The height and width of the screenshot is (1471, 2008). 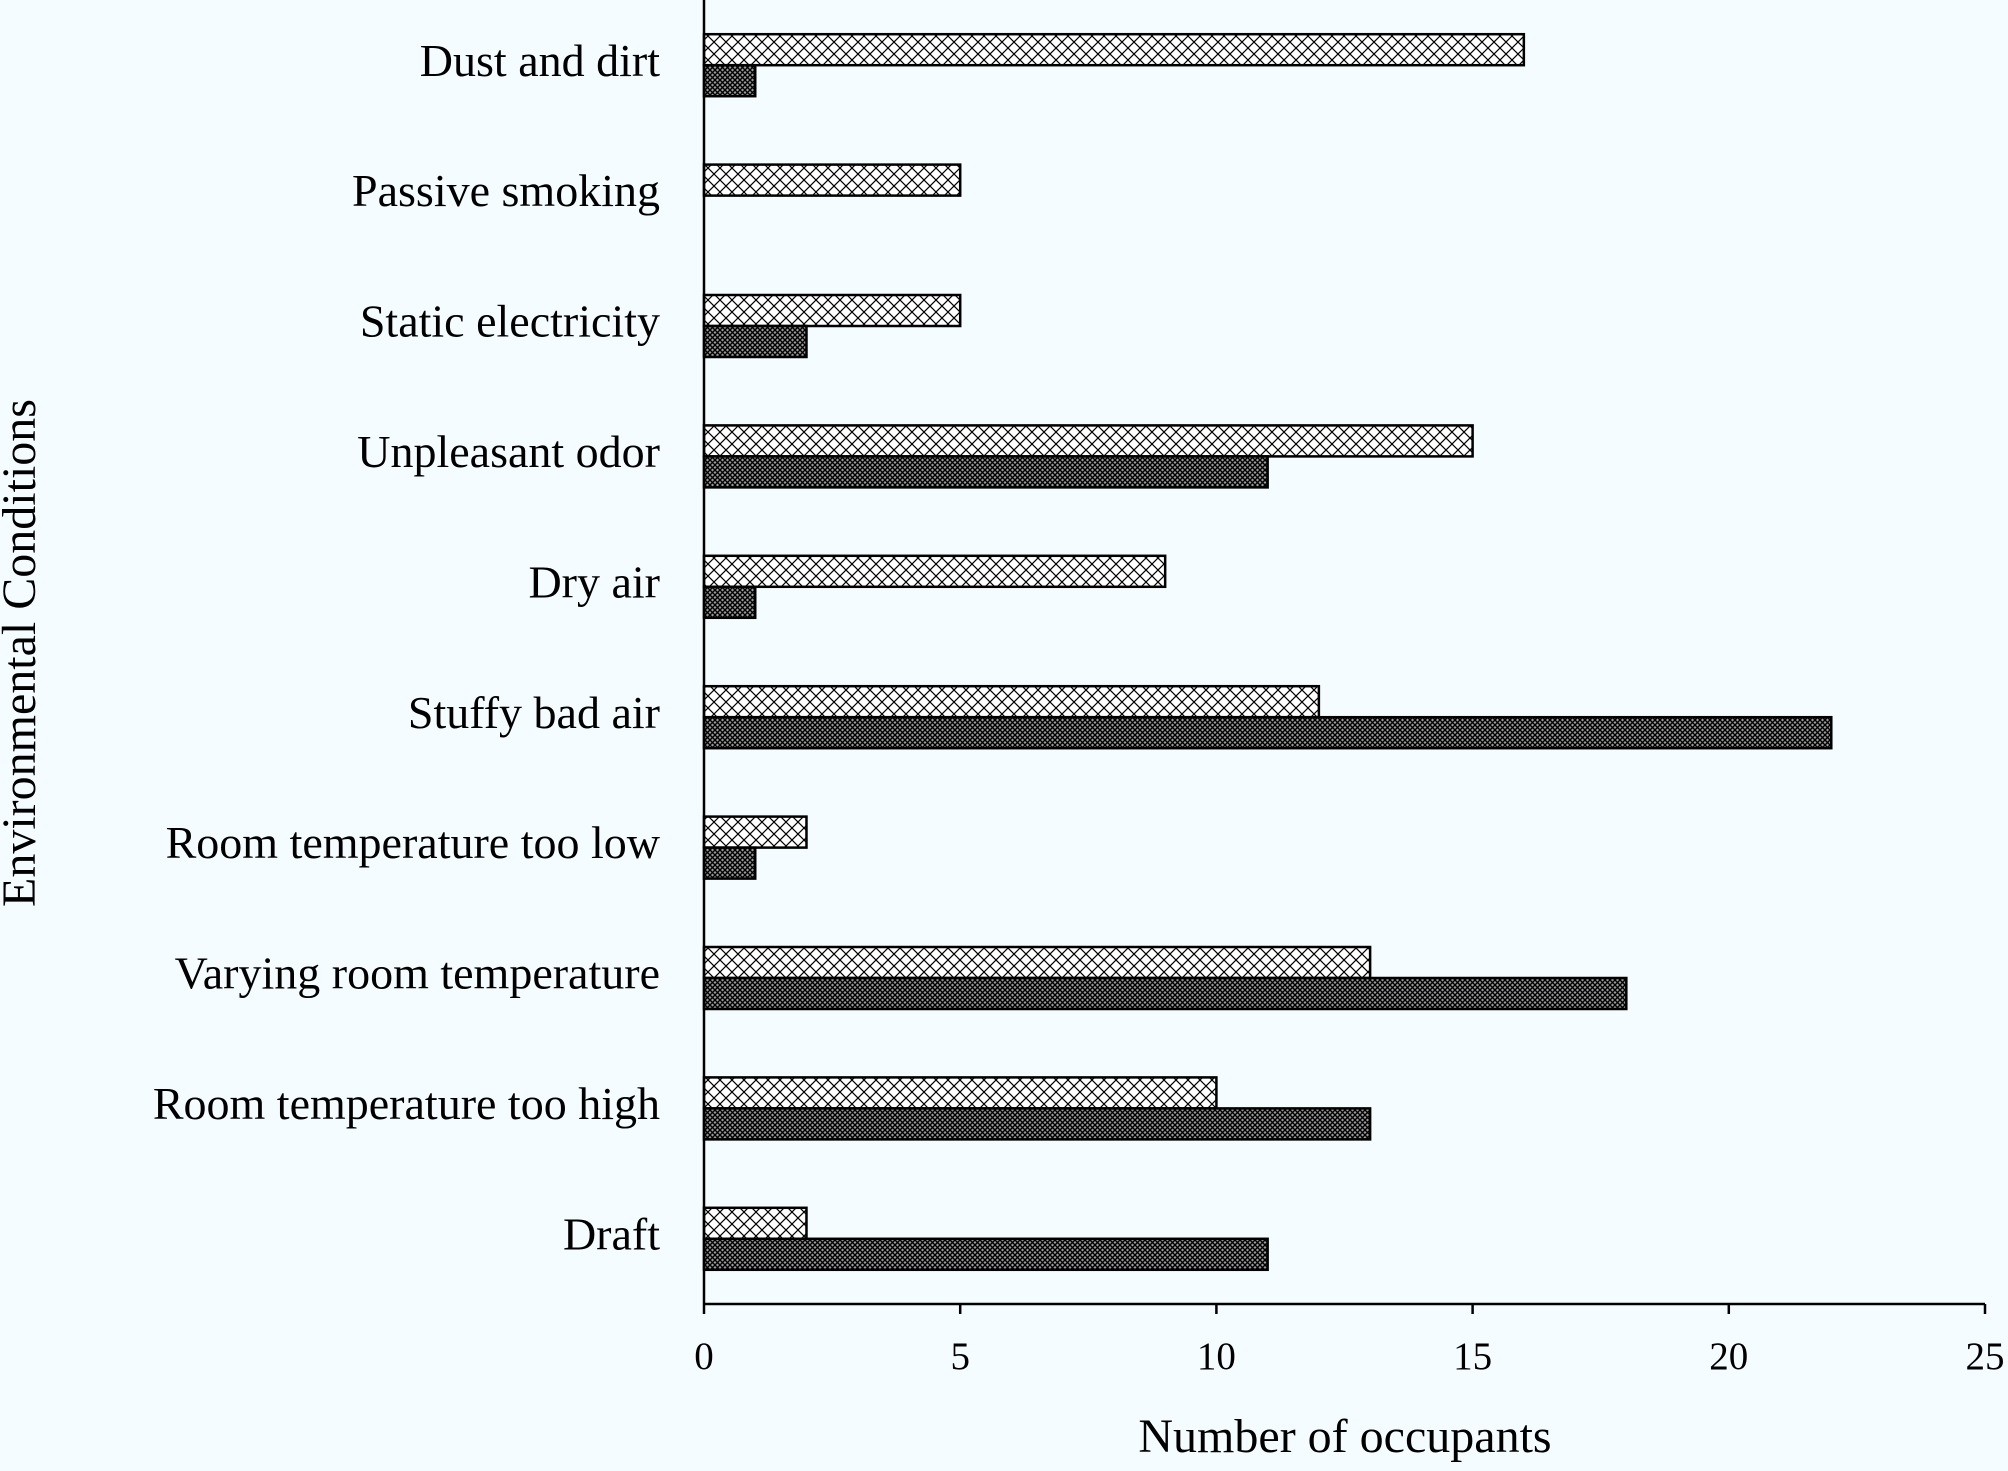 I want to click on x-tick-label: 10, so click(x=1216, y=1356).